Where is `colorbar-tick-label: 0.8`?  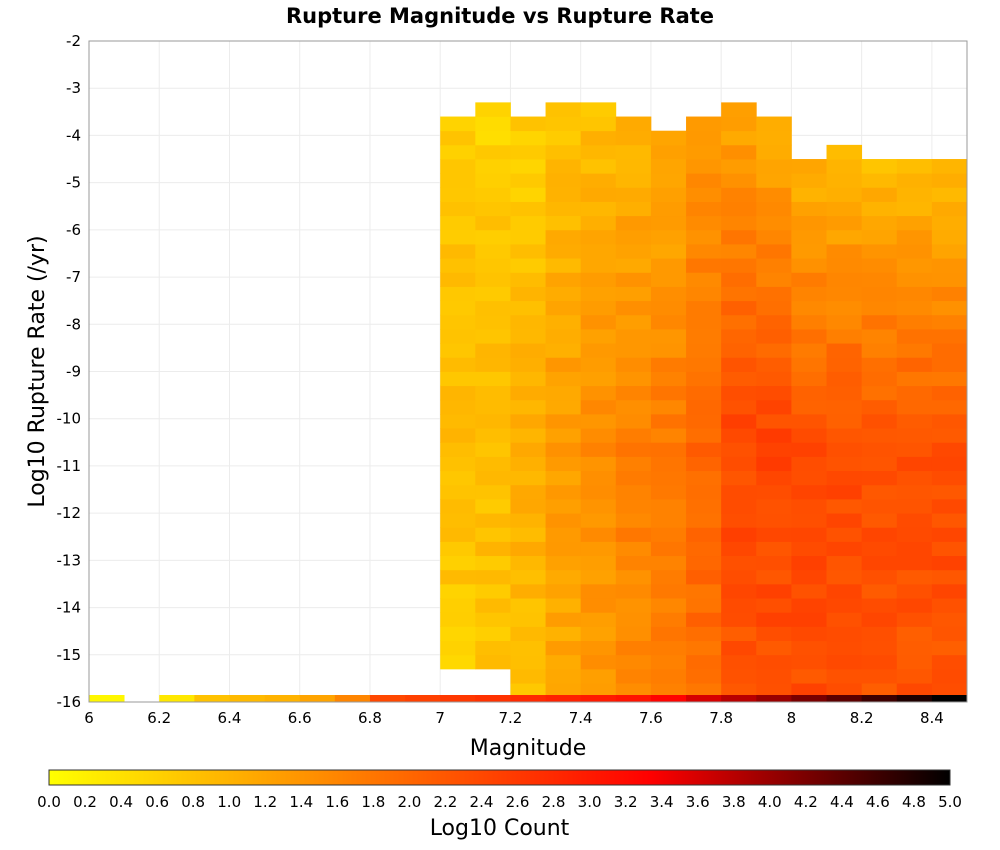 colorbar-tick-label: 0.8 is located at coordinates (193, 802).